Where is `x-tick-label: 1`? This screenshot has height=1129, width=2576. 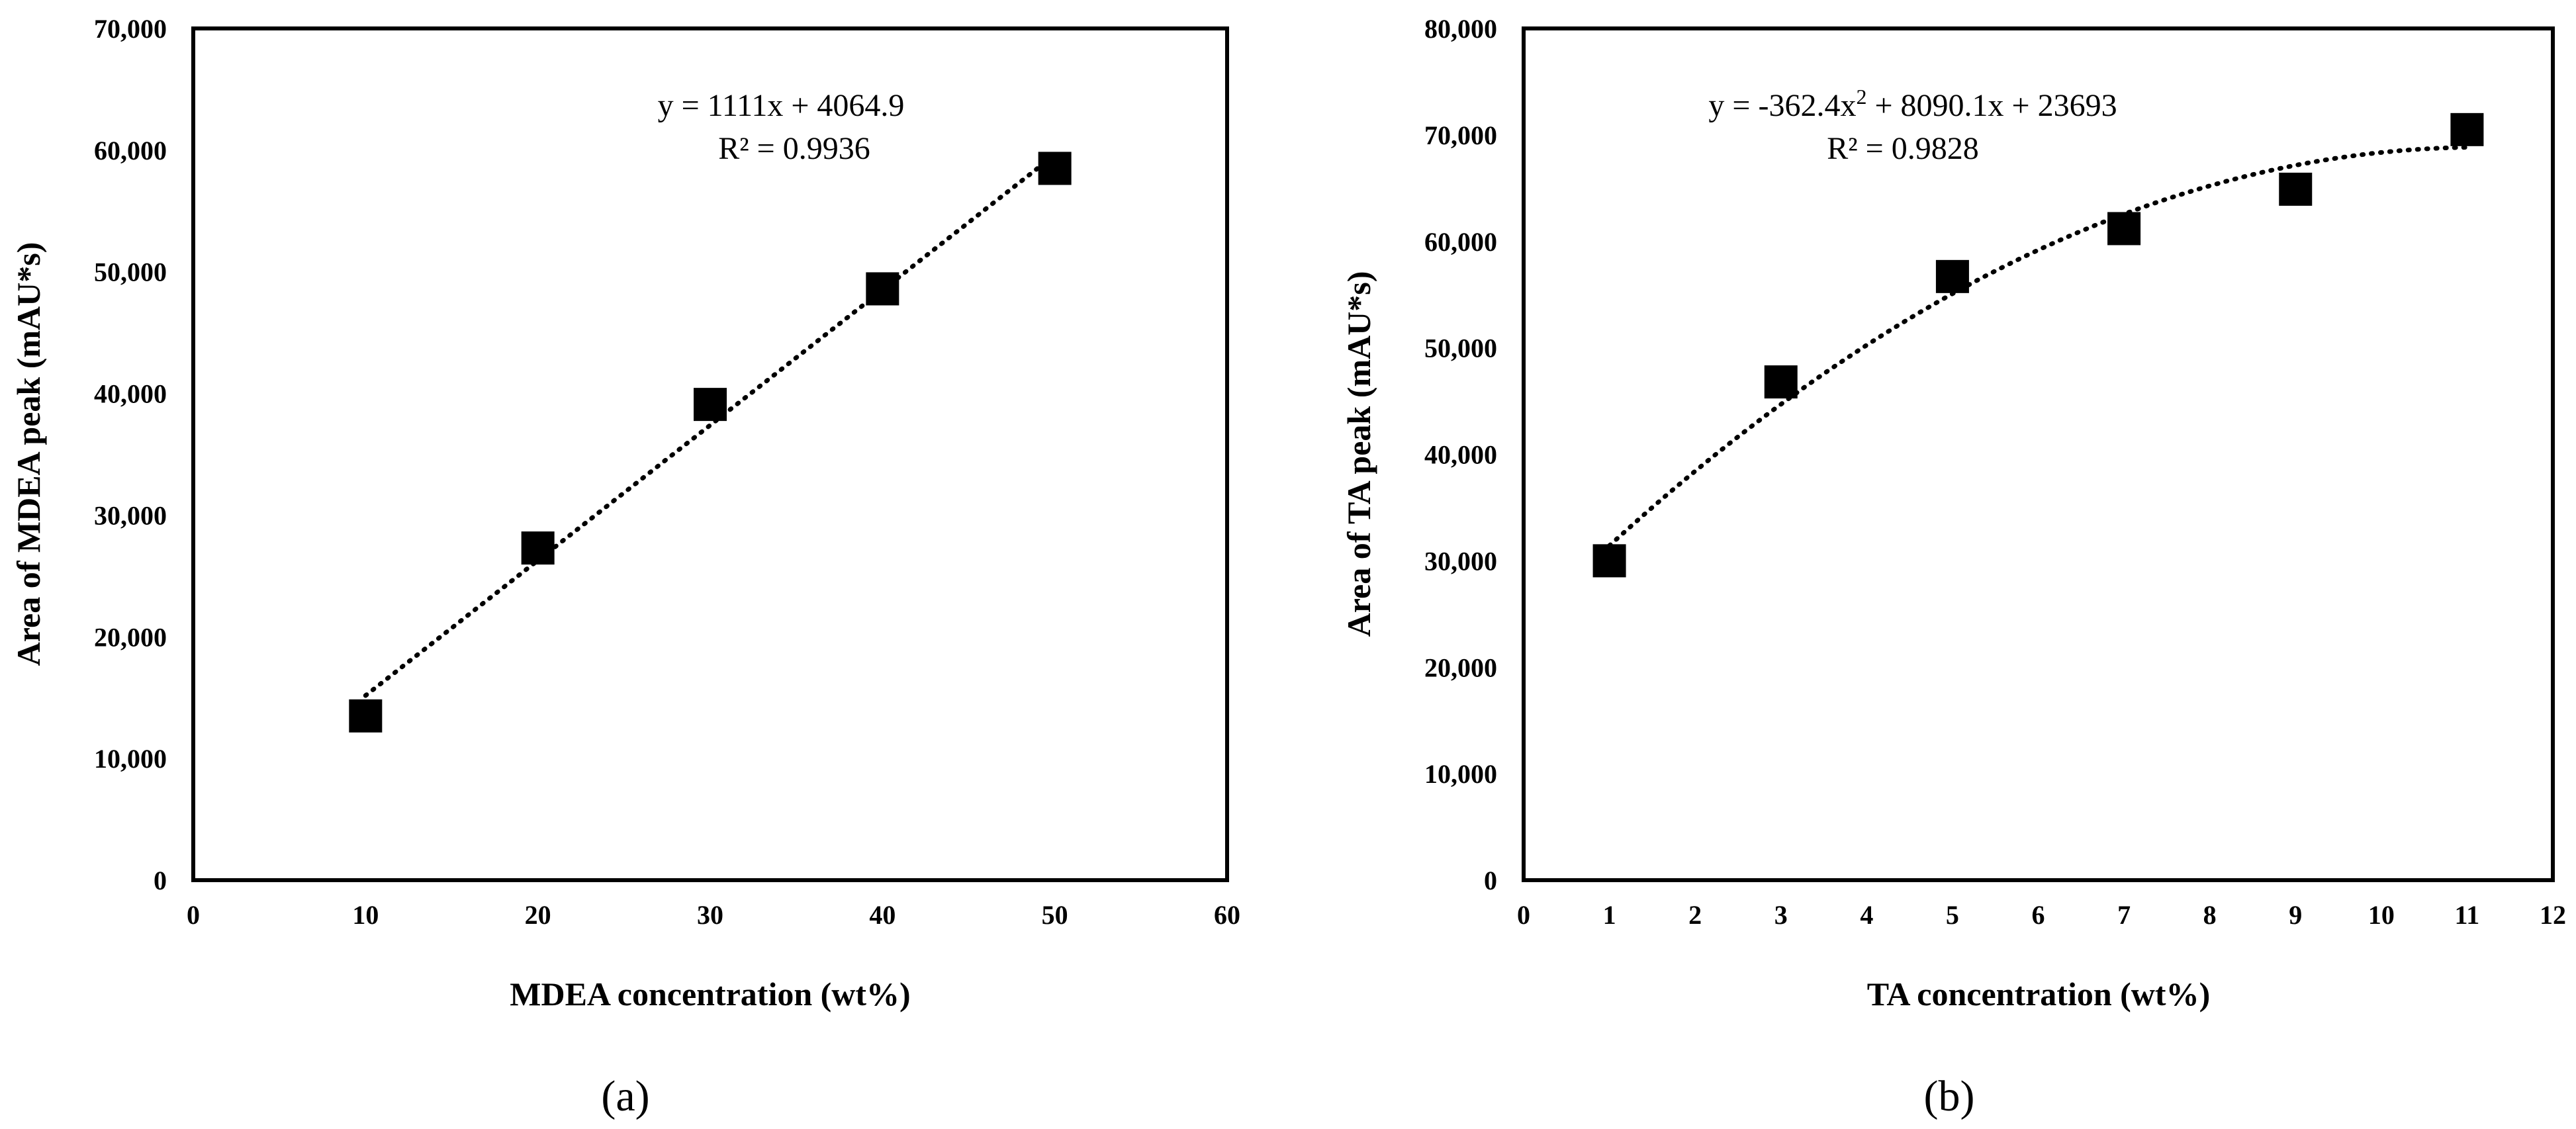 x-tick-label: 1 is located at coordinates (1609, 915).